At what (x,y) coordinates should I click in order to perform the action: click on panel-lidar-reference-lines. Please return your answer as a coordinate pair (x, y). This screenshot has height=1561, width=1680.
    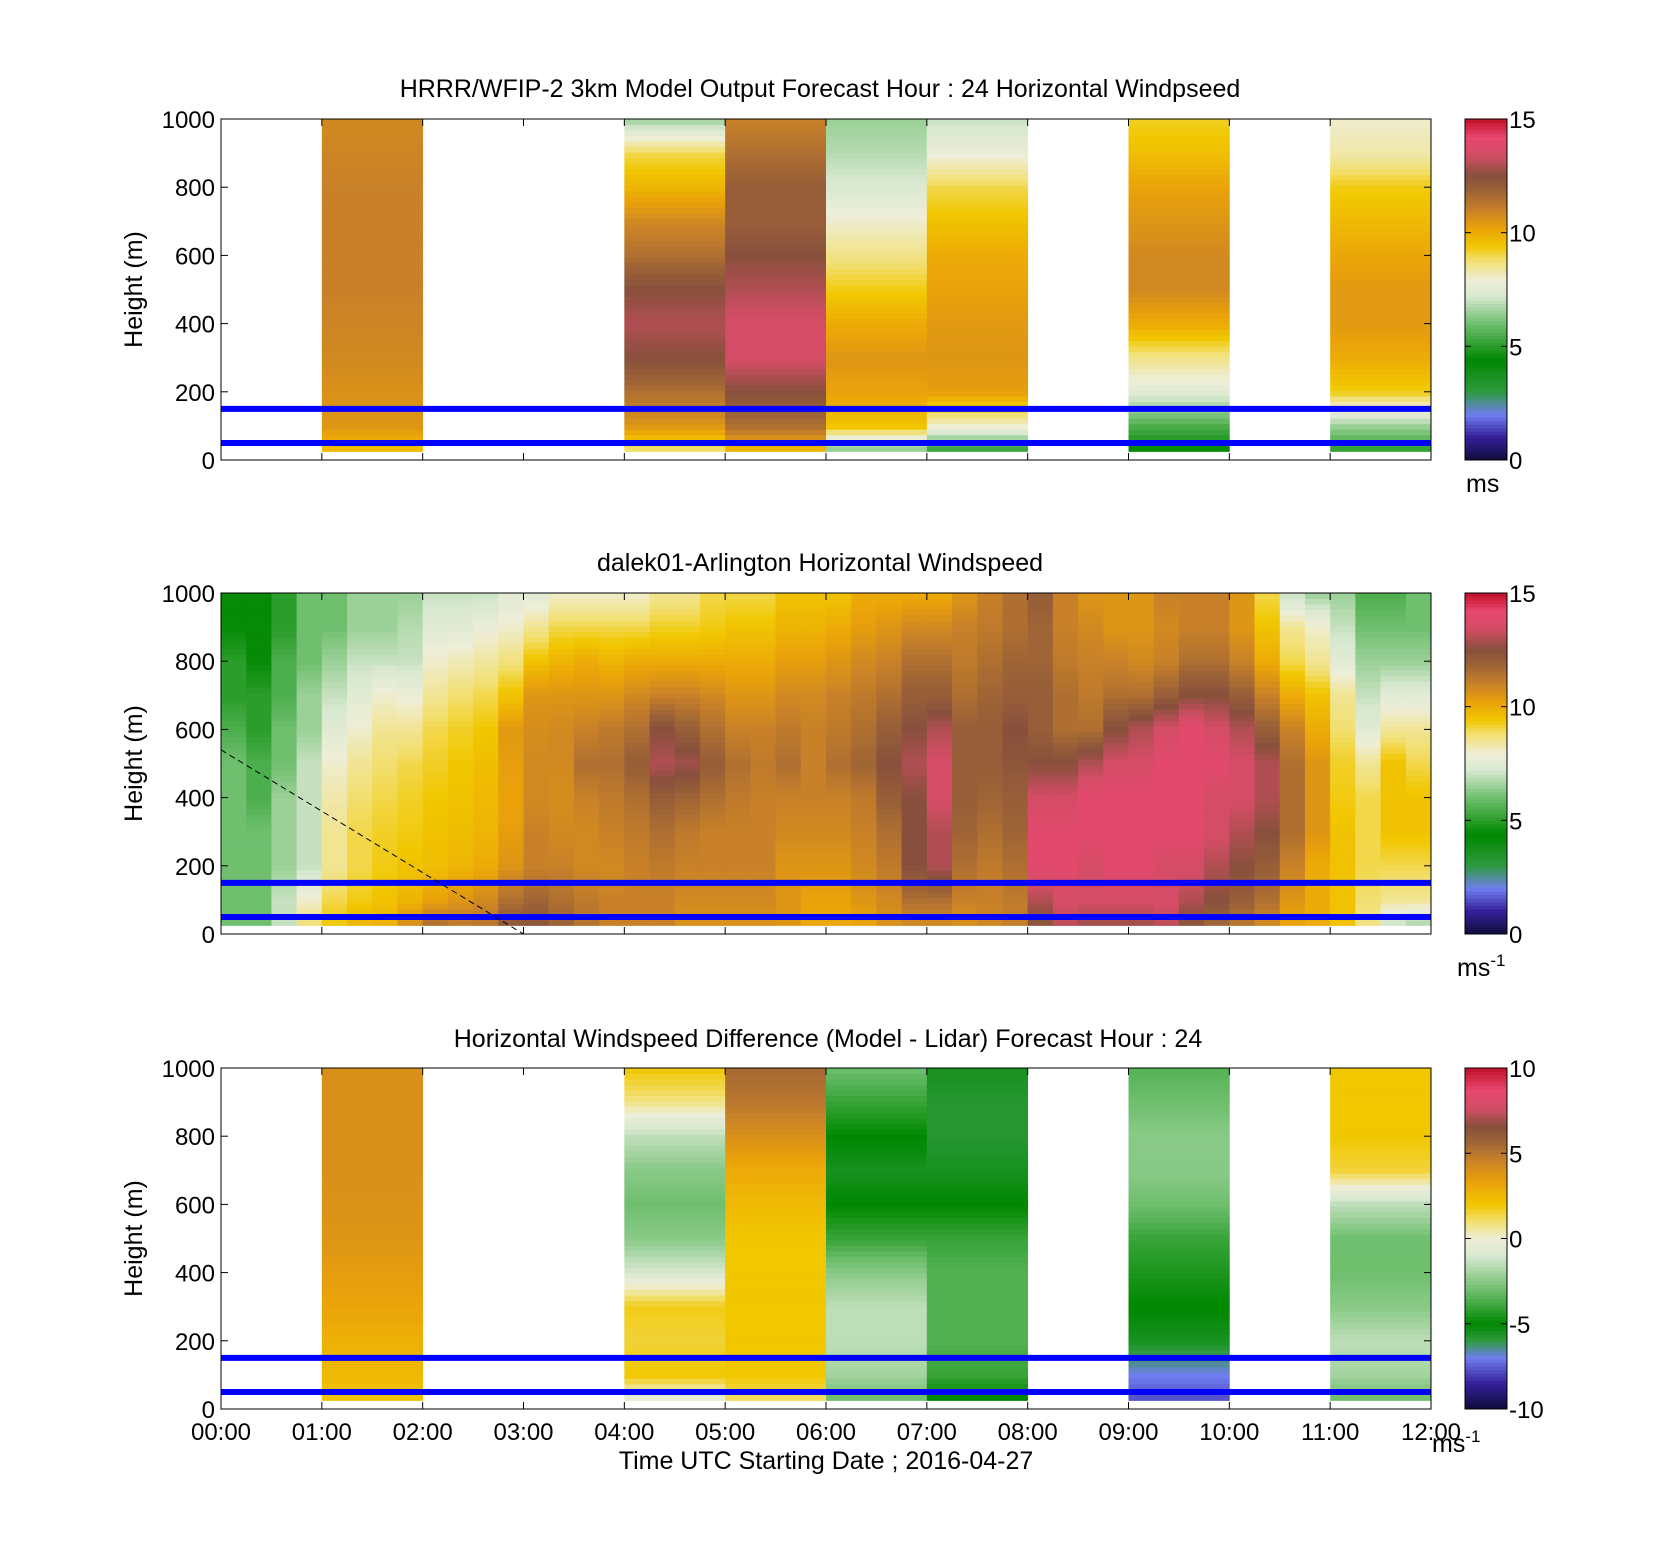
    Looking at the image, I should click on (825, 842).